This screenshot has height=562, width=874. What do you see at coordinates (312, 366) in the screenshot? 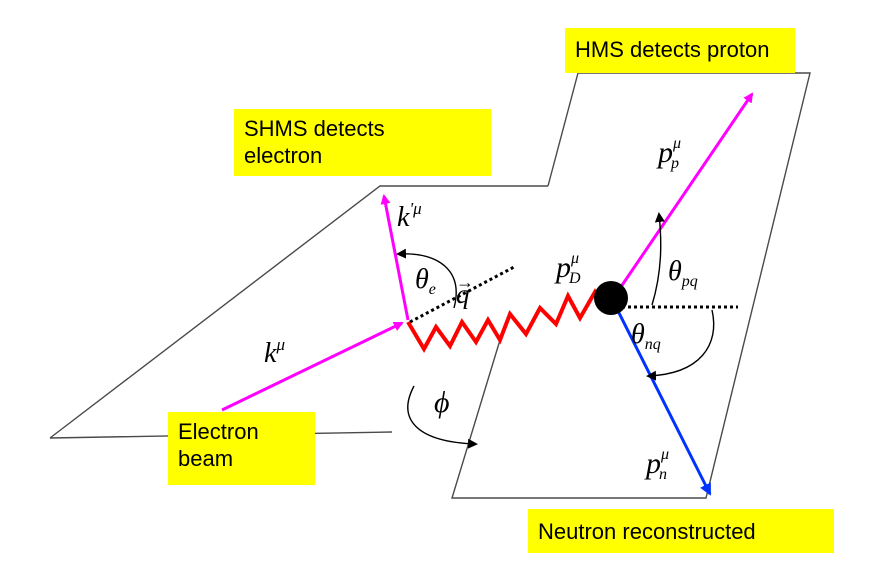
I see `incoming-electron-arrow` at bounding box center [312, 366].